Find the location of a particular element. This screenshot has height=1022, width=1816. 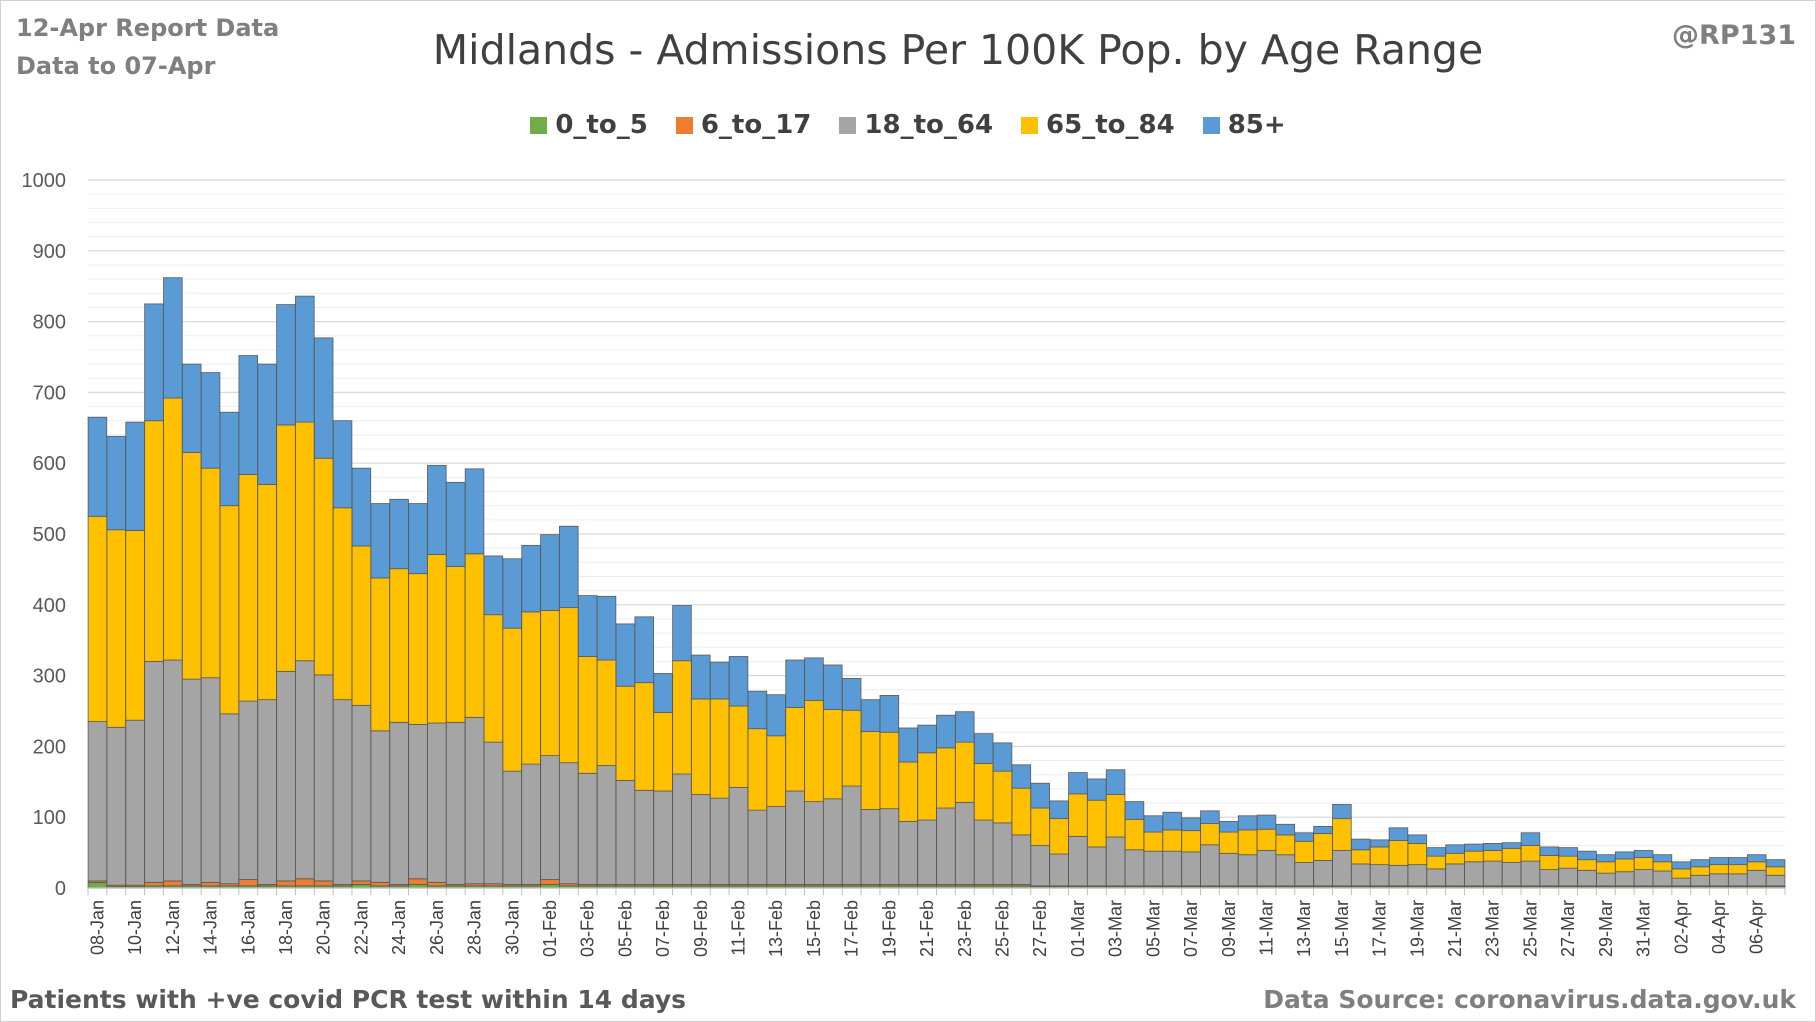

x-tick-label: 10-Jan is located at coordinates (135, 927).